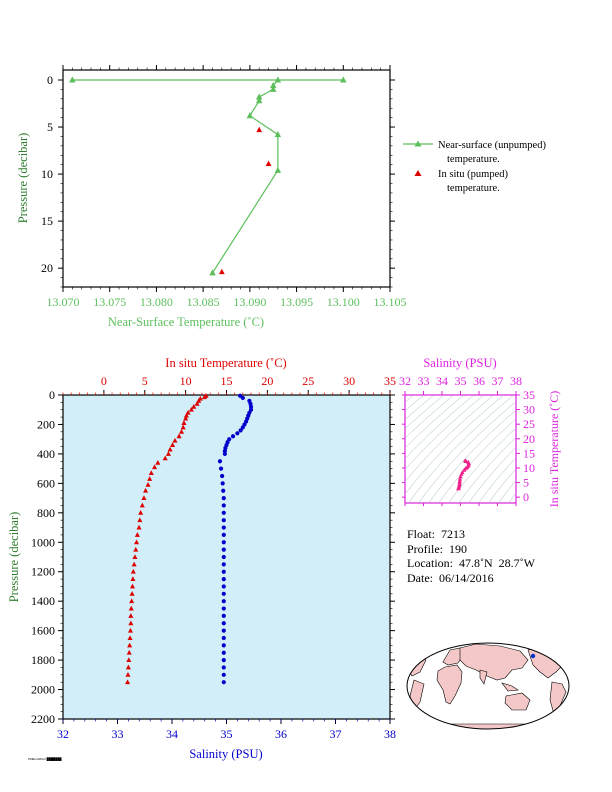  What do you see at coordinates (390, 381) in the screenshot?
I see `temp-tick-label: 35` at bounding box center [390, 381].